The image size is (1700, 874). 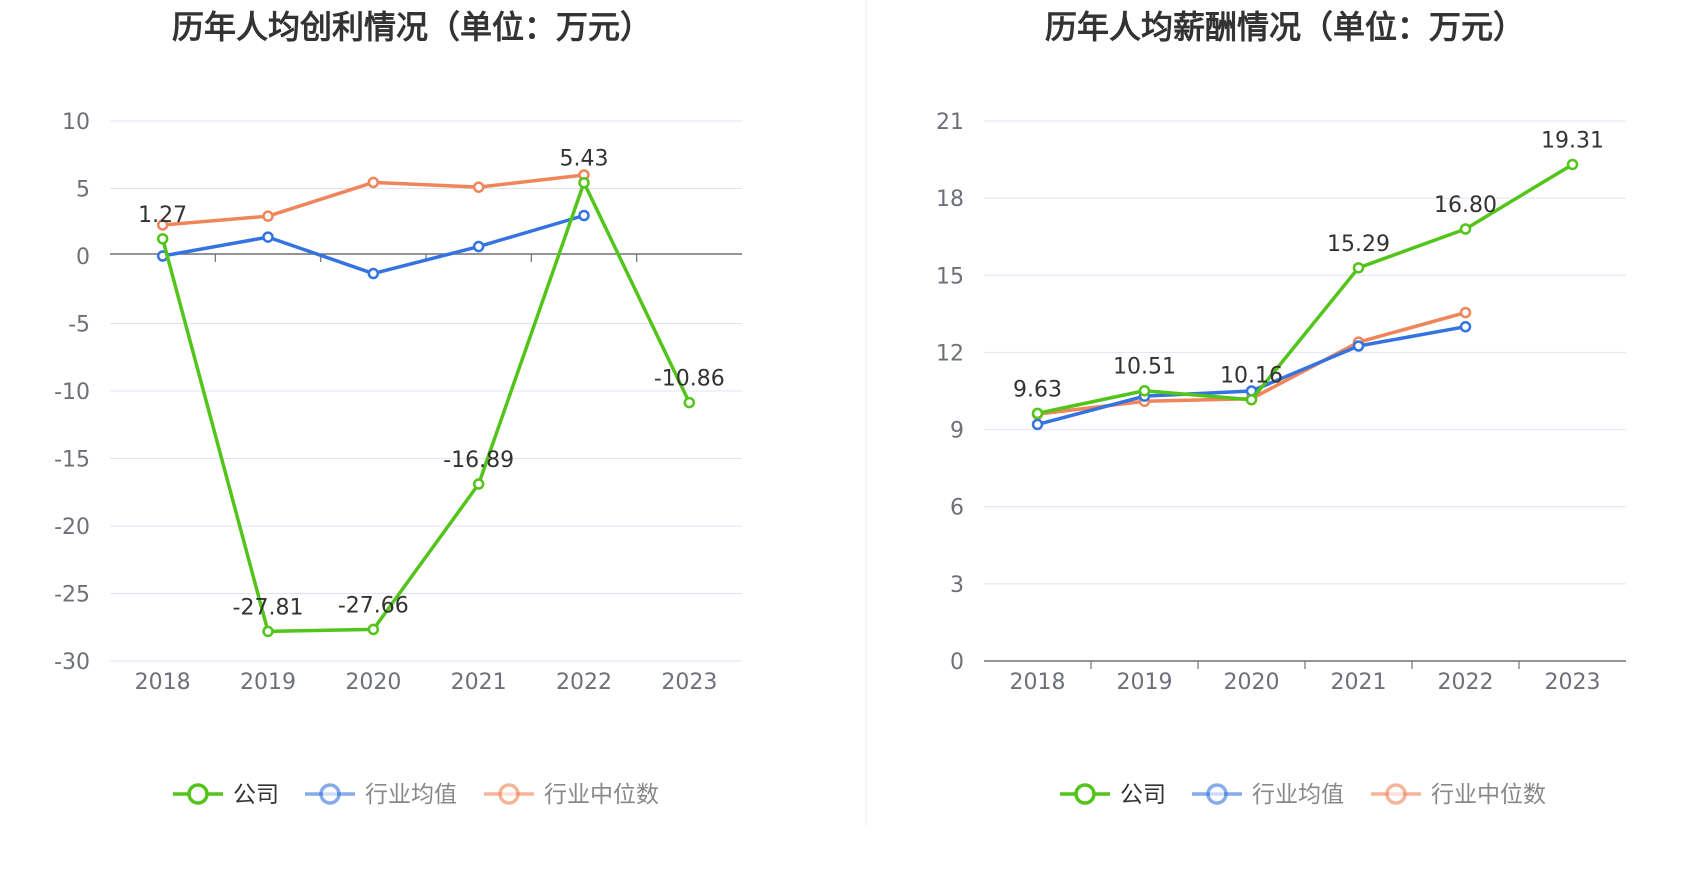 What do you see at coordinates (72, 527) in the screenshot?
I see `y-tick-label: -20` at bounding box center [72, 527].